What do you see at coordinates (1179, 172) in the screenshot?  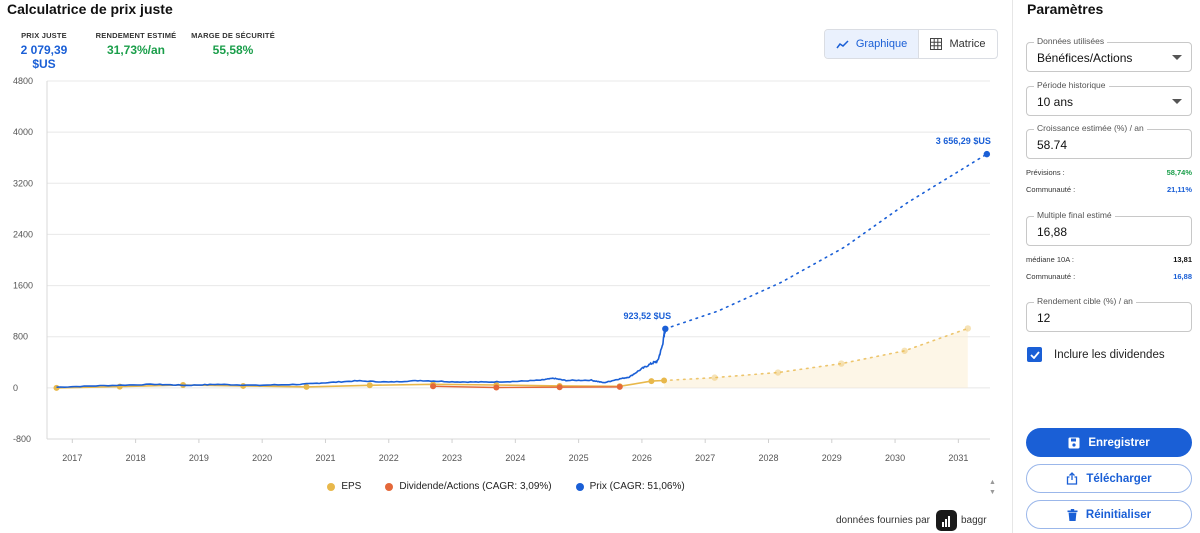 I see `growth-forecast-value: 58,74%` at bounding box center [1179, 172].